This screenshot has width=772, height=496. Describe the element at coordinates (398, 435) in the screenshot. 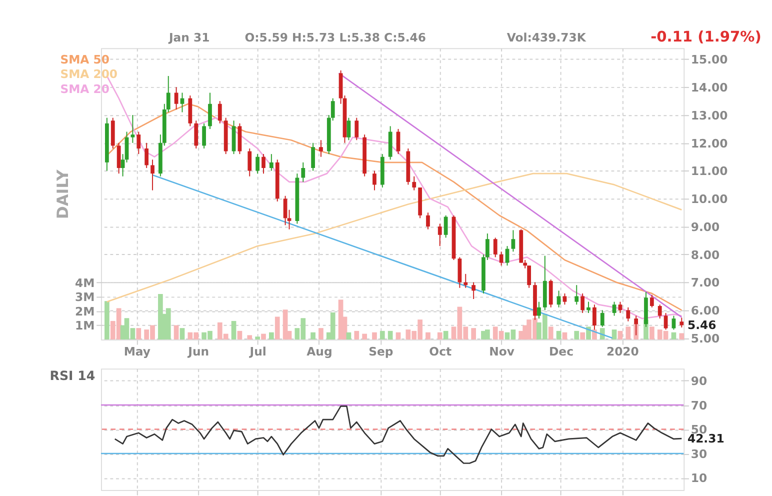

I see `line-series` at that location.